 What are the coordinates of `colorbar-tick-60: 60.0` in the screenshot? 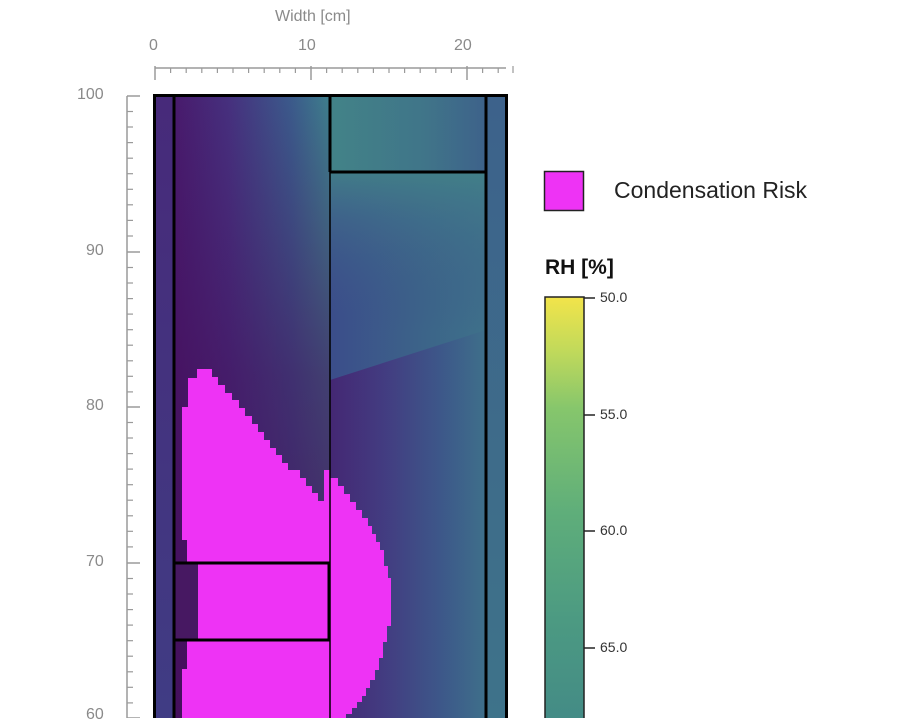 It's located at (614, 530).